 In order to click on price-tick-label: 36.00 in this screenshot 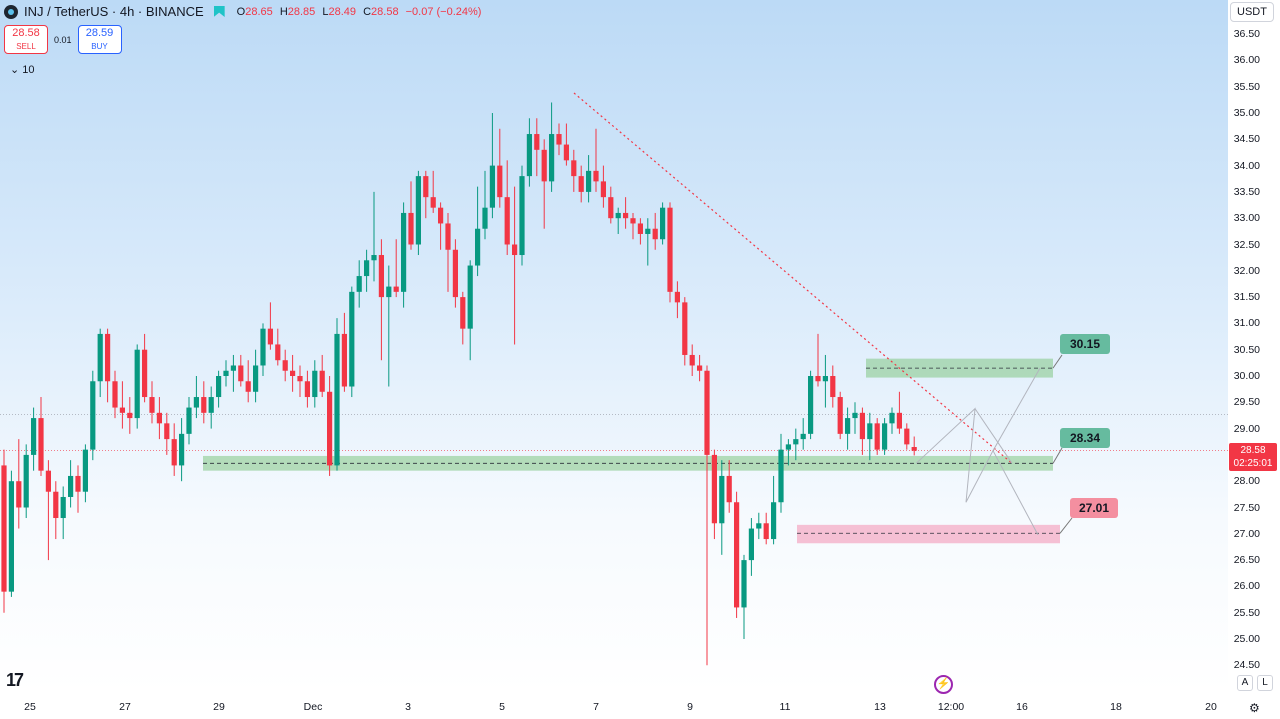, I will do `click(1246, 60)`.